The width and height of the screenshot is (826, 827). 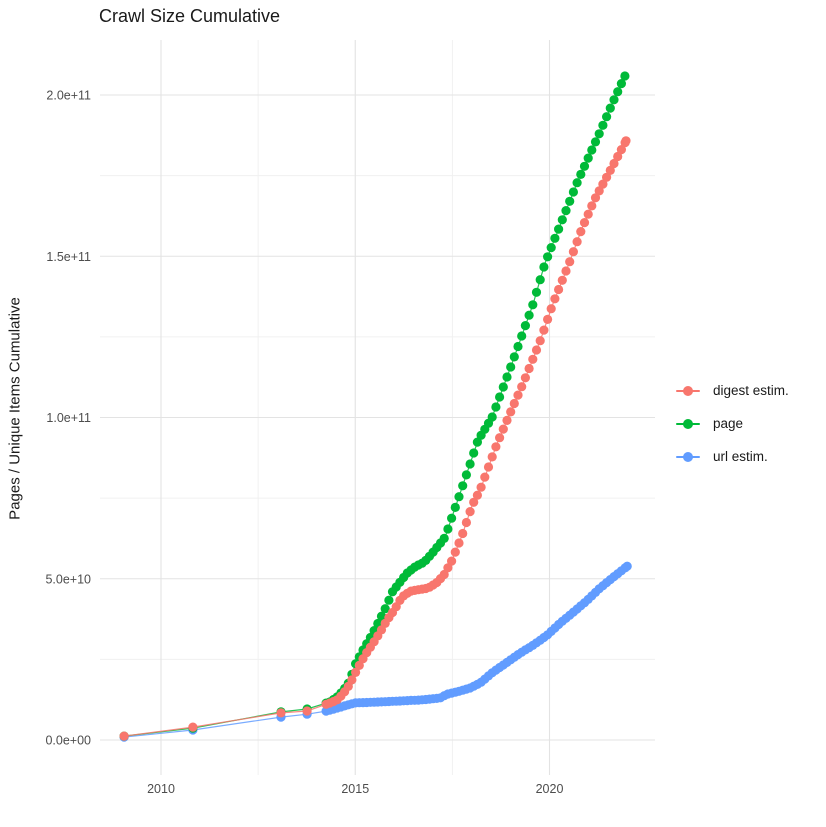 What do you see at coordinates (68, 579) in the screenshot?
I see `y-tick-label: 5.0e+10` at bounding box center [68, 579].